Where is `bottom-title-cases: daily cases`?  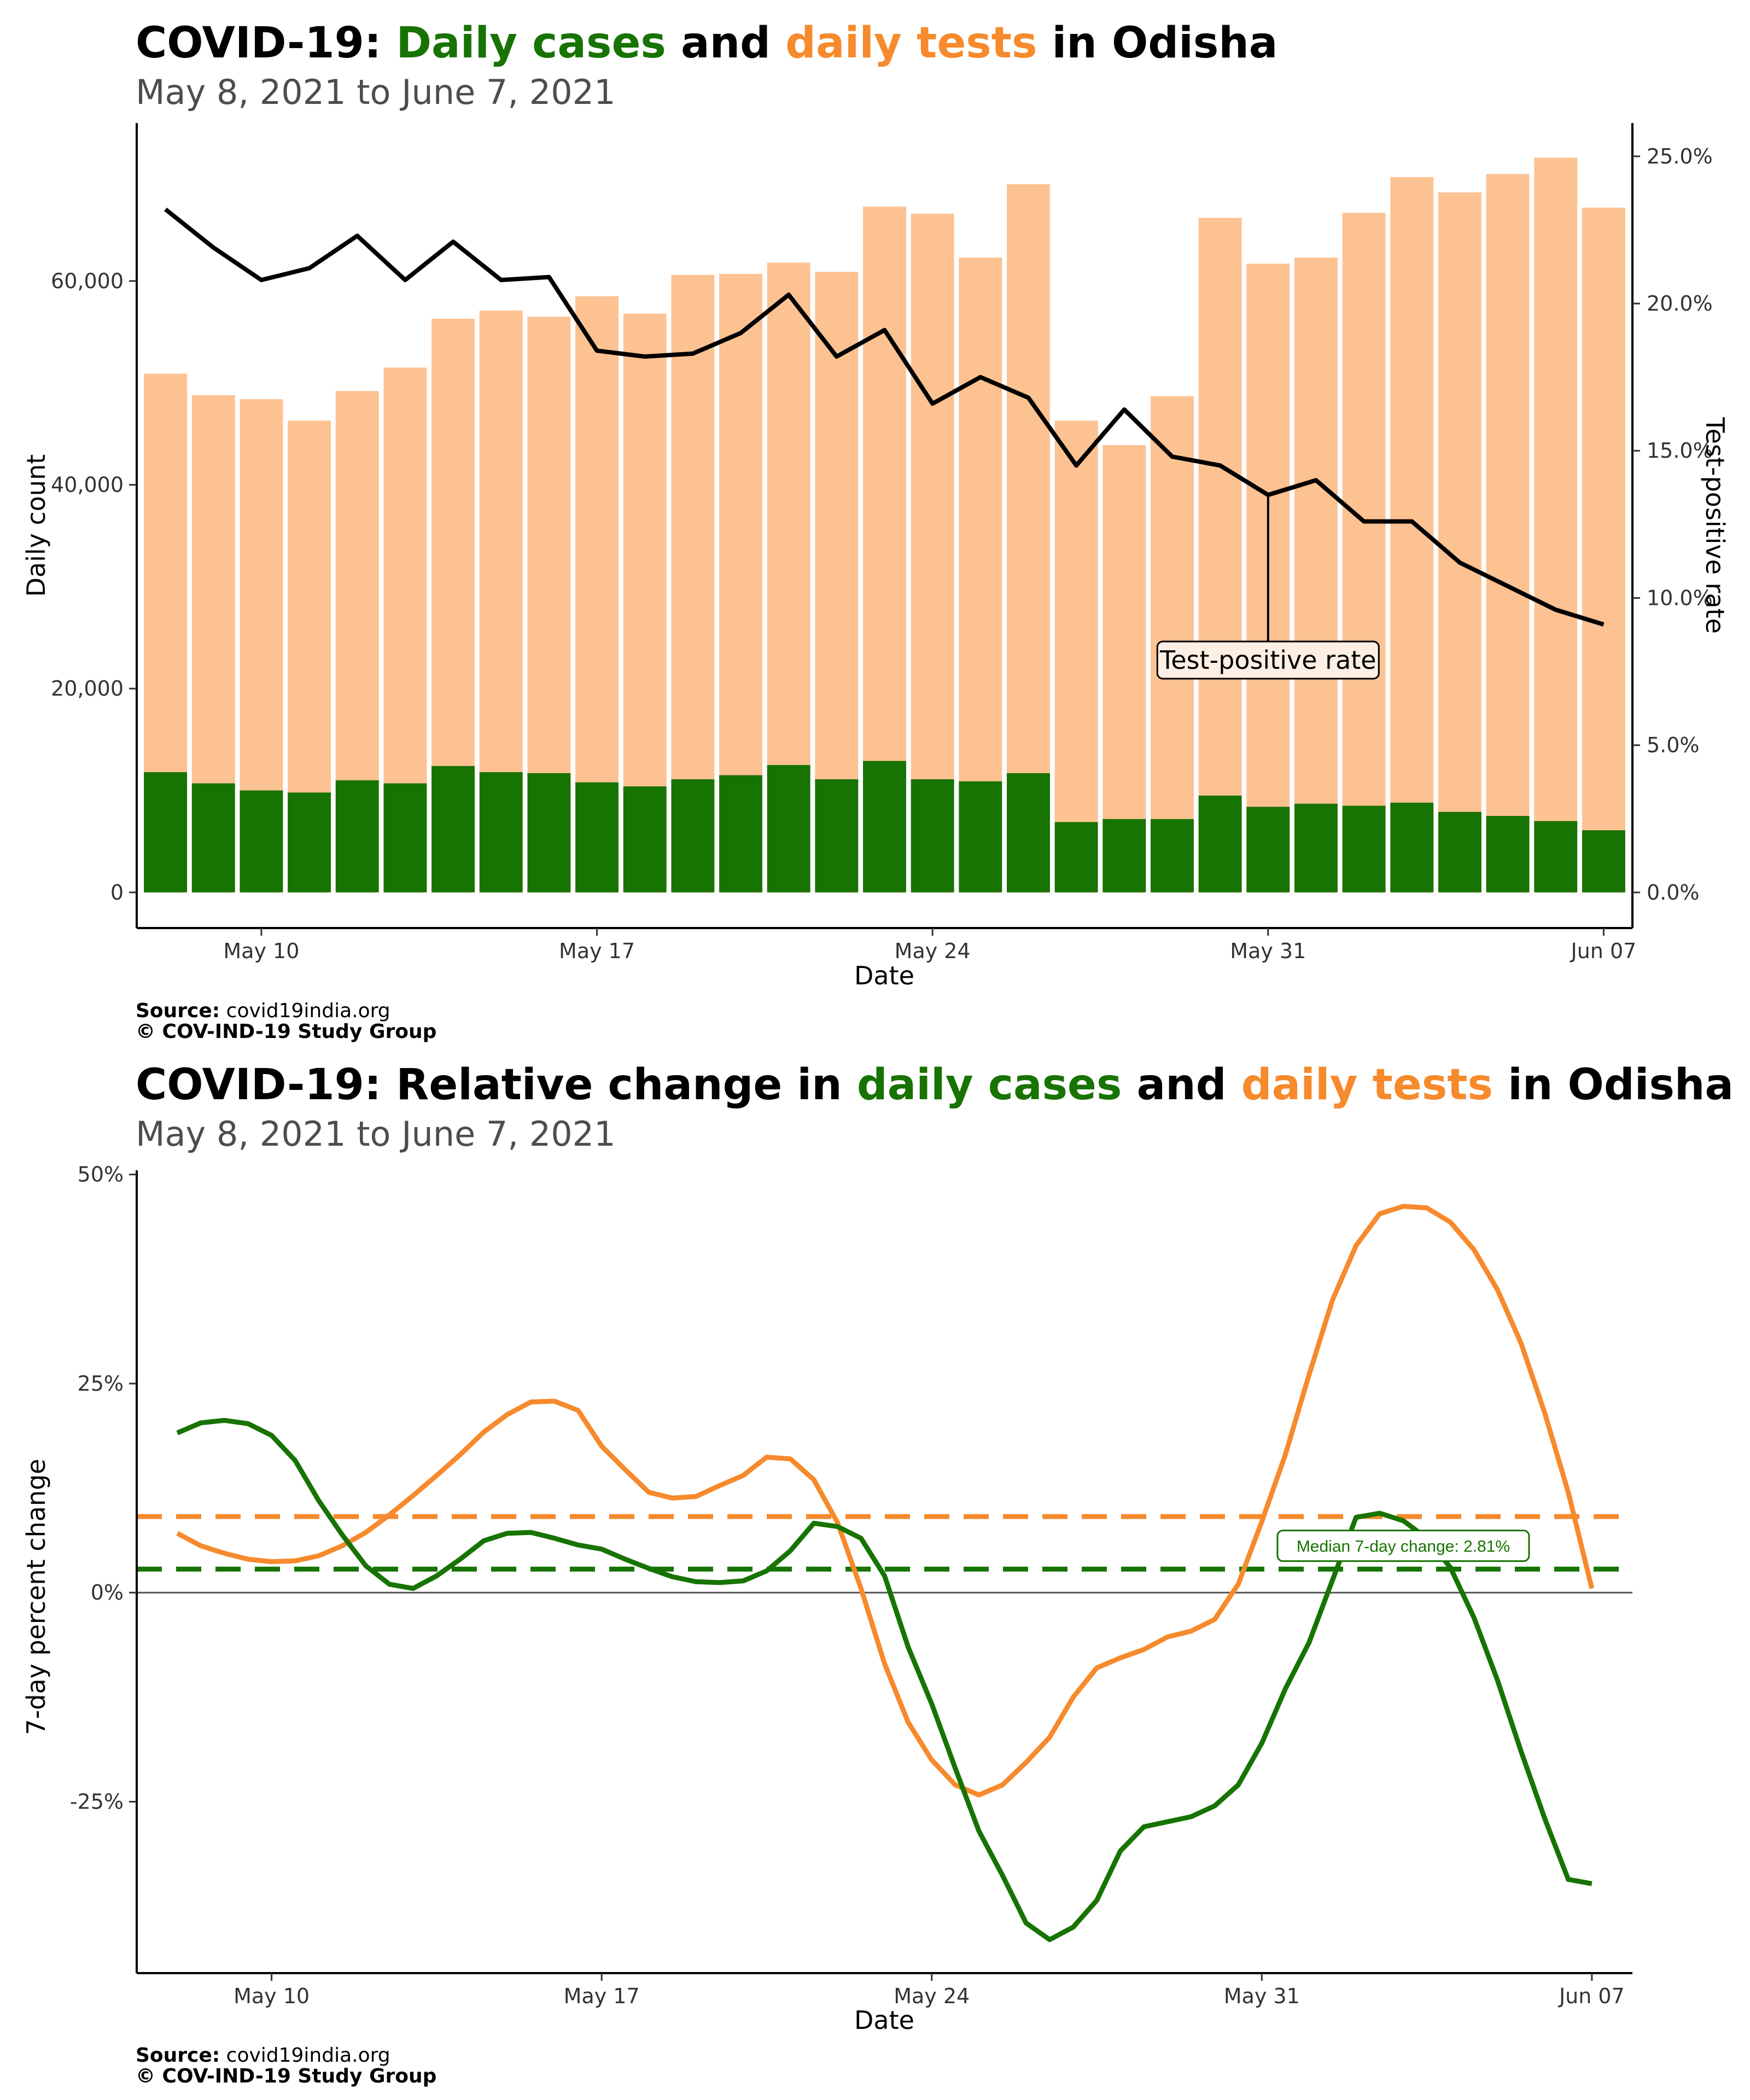
bottom-title-cases: daily cases is located at coordinates (989, 1085).